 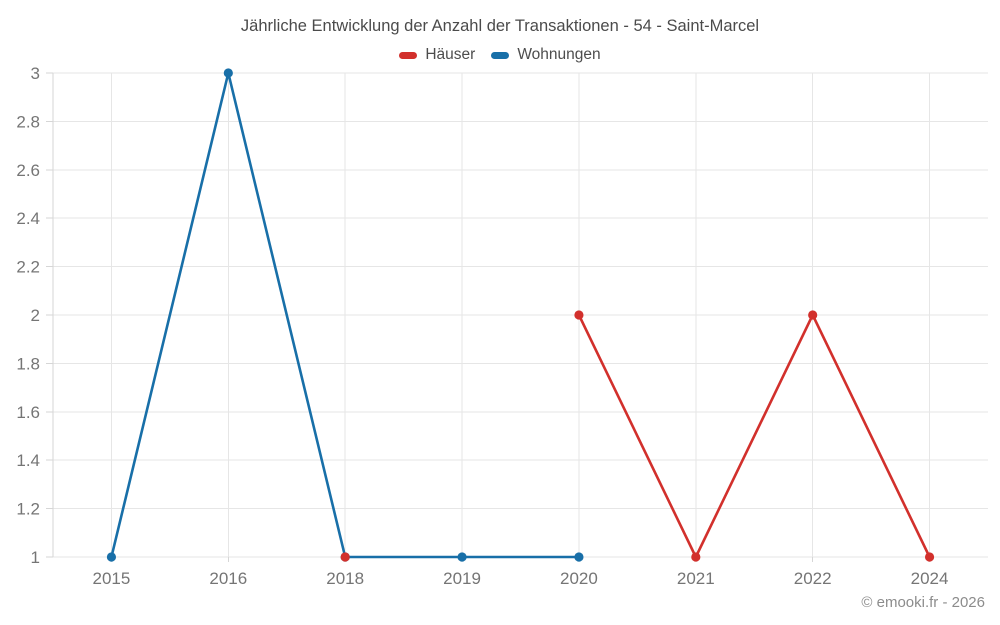 What do you see at coordinates (28, 121) in the screenshot?
I see `y-axis-label: 2.8` at bounding box center [28, 121].